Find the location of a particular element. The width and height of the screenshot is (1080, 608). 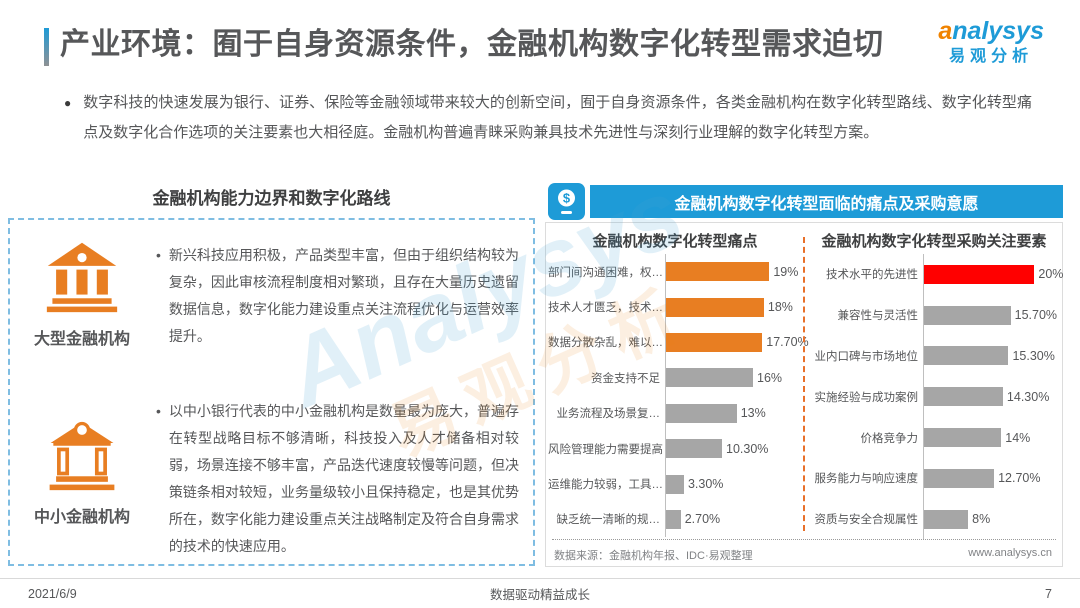

bar-category-label: 价格竞争力 is located at coordinates (889, 438).